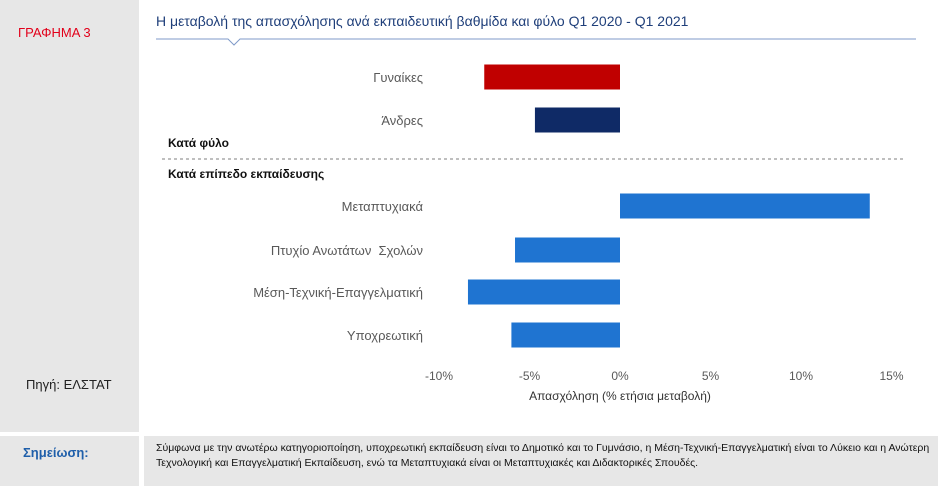  What do you see at coordinates (398, 77) in the screenshot?
I see `category-label-g0-0: Γυναίκες` at bounding box center [398, 77].